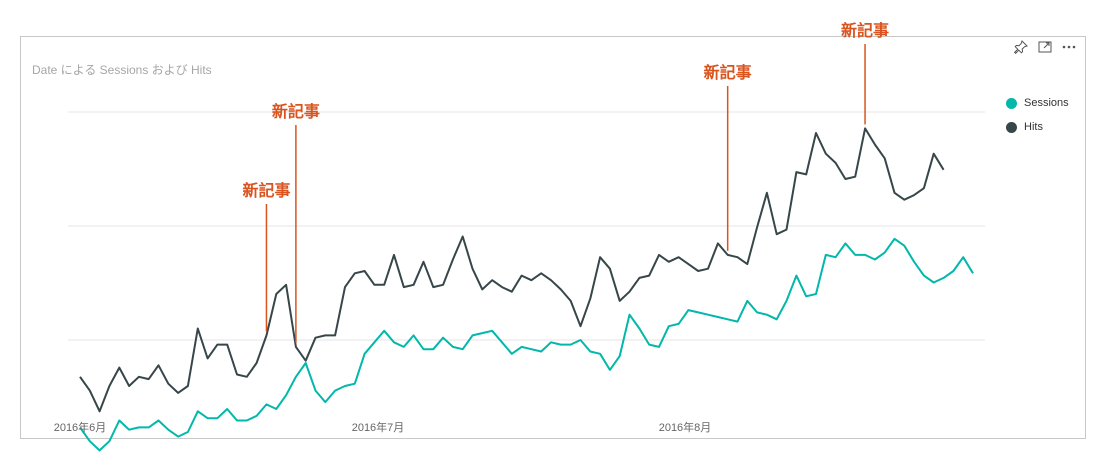 This screenshot has height=464, width=1110. Describe the element at coordinates (80, 427) in the screenshot. I see `x-tick-label: 2016年6月` at that location.